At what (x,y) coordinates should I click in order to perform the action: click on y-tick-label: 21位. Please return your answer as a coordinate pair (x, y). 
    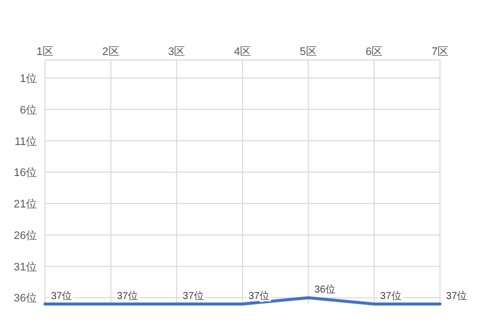
    Looking at the image, I should click on (25, 204).